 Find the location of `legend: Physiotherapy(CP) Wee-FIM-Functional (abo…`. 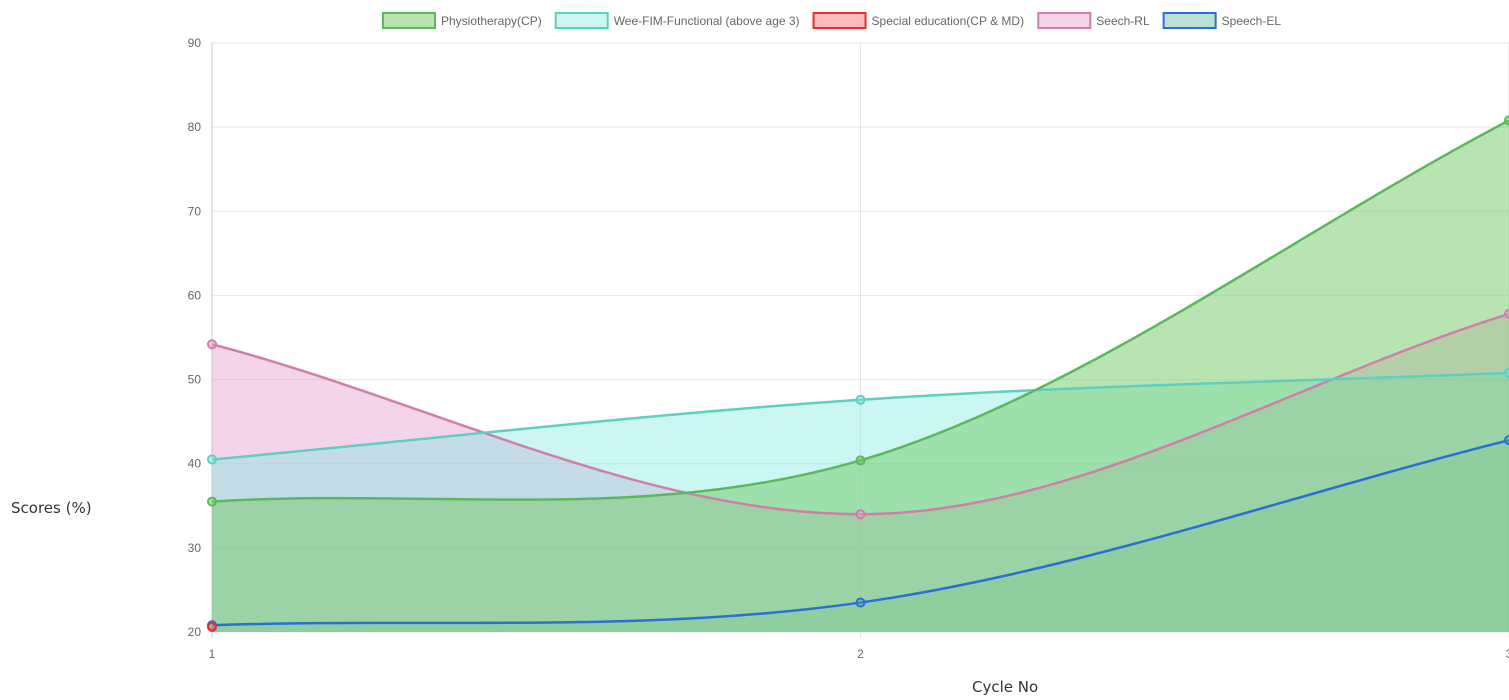

legend: Physiotherapy(CP) Wee-FIM-Functional (abo… is located at coordinates (831, 20).